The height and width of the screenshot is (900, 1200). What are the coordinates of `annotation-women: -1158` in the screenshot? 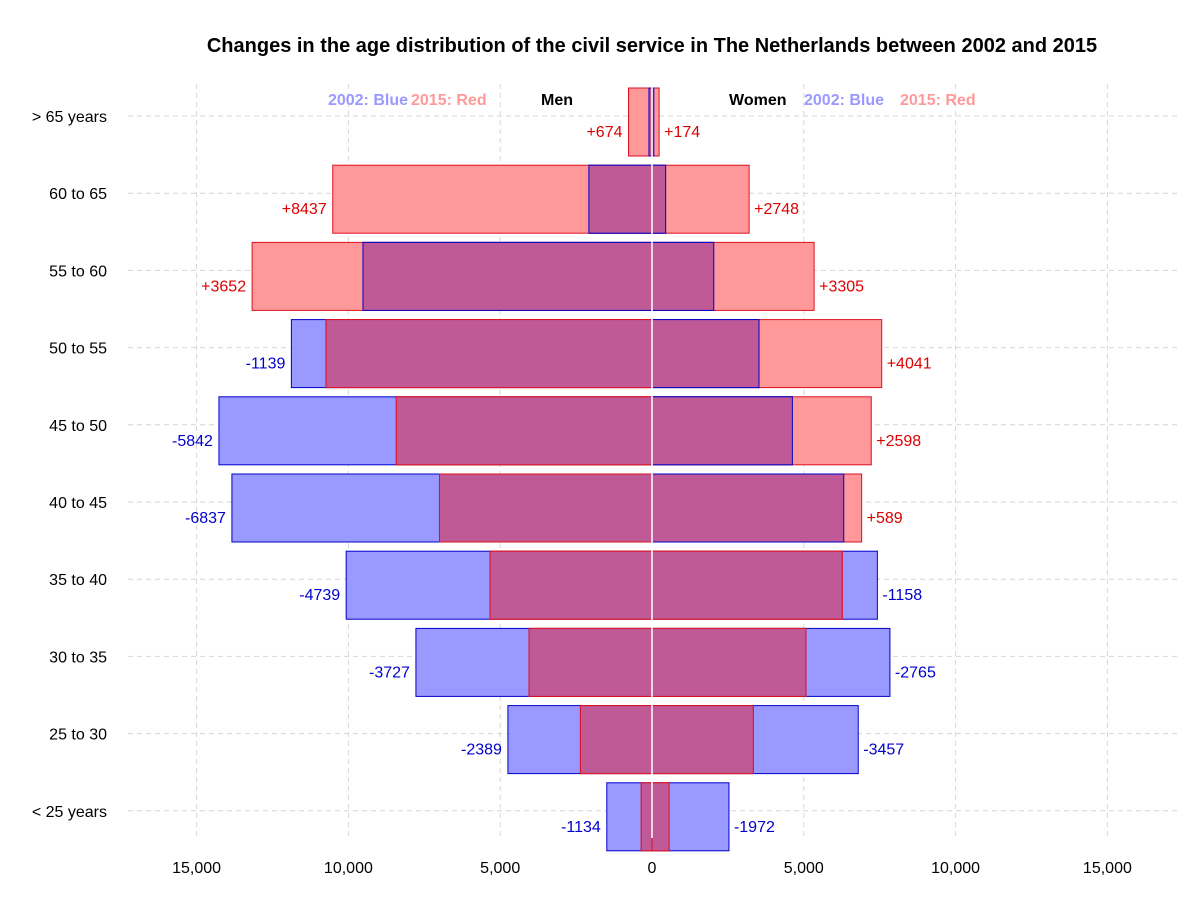 It's located at (902, 595).